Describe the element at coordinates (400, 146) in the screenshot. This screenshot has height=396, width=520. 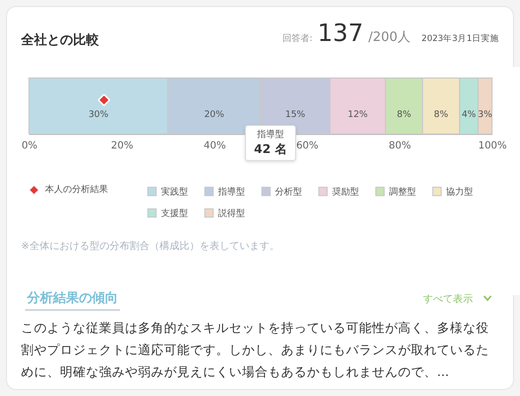
I see `x-tick-label: 80%` at that location.